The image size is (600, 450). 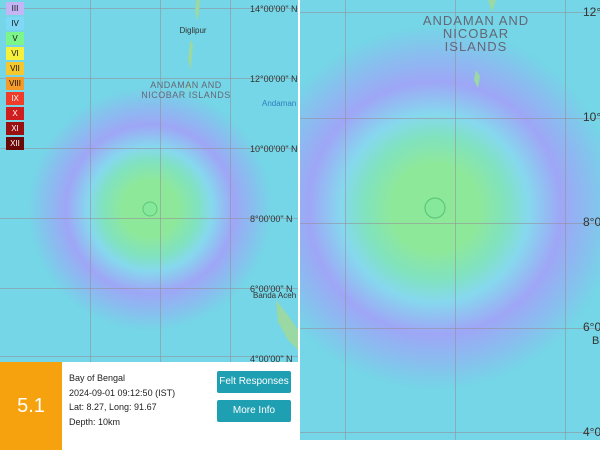 I want to click on place-label: Diglipur, so click(x=193, y=30).